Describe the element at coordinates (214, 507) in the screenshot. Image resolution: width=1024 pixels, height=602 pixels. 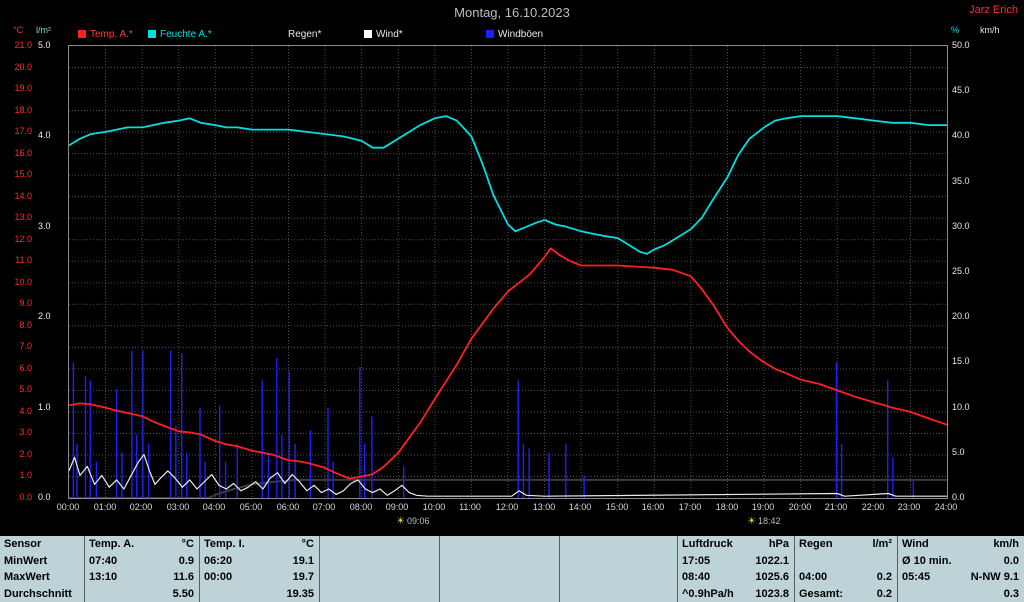
I see `x-tick-time: 04:00` at that location.